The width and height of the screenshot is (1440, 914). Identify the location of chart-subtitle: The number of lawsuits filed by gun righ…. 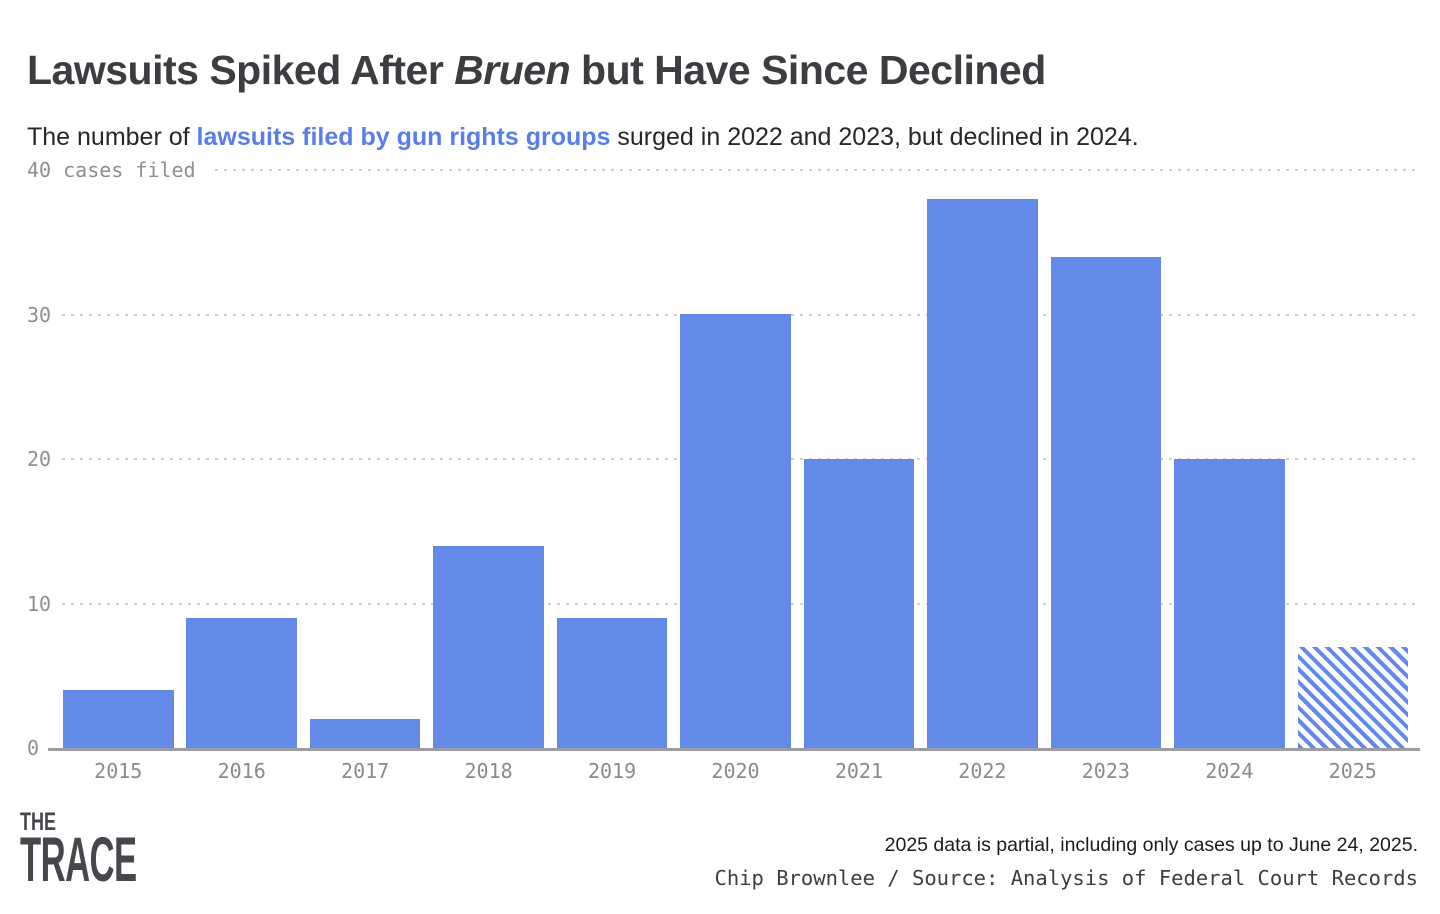
(583, 137).